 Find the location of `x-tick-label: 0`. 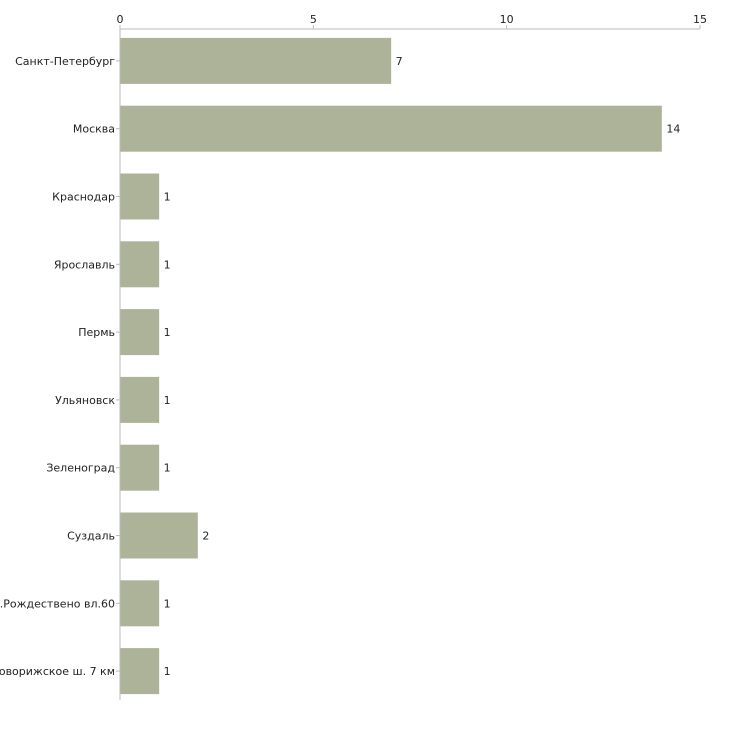

x-tick-label: 0 is located at coordinates (120, 19).